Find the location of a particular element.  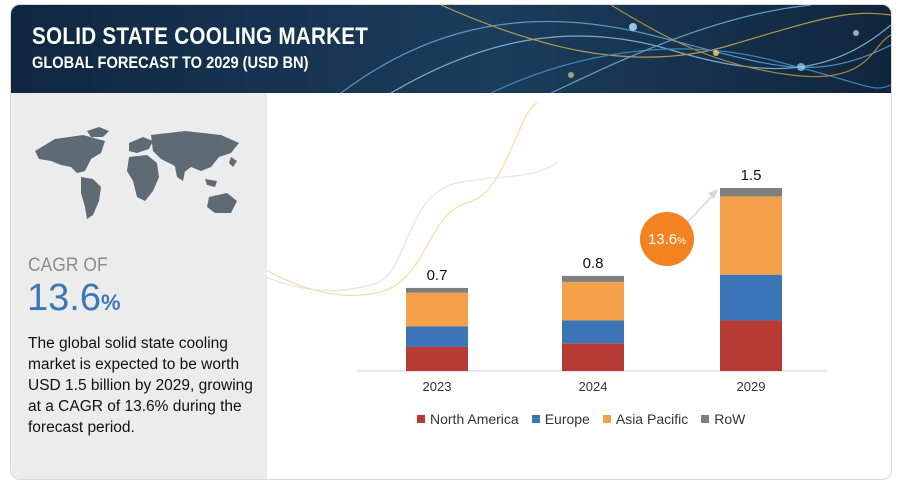

cagr-bubble-text: 13.6% is located at coordinates (667, 239).